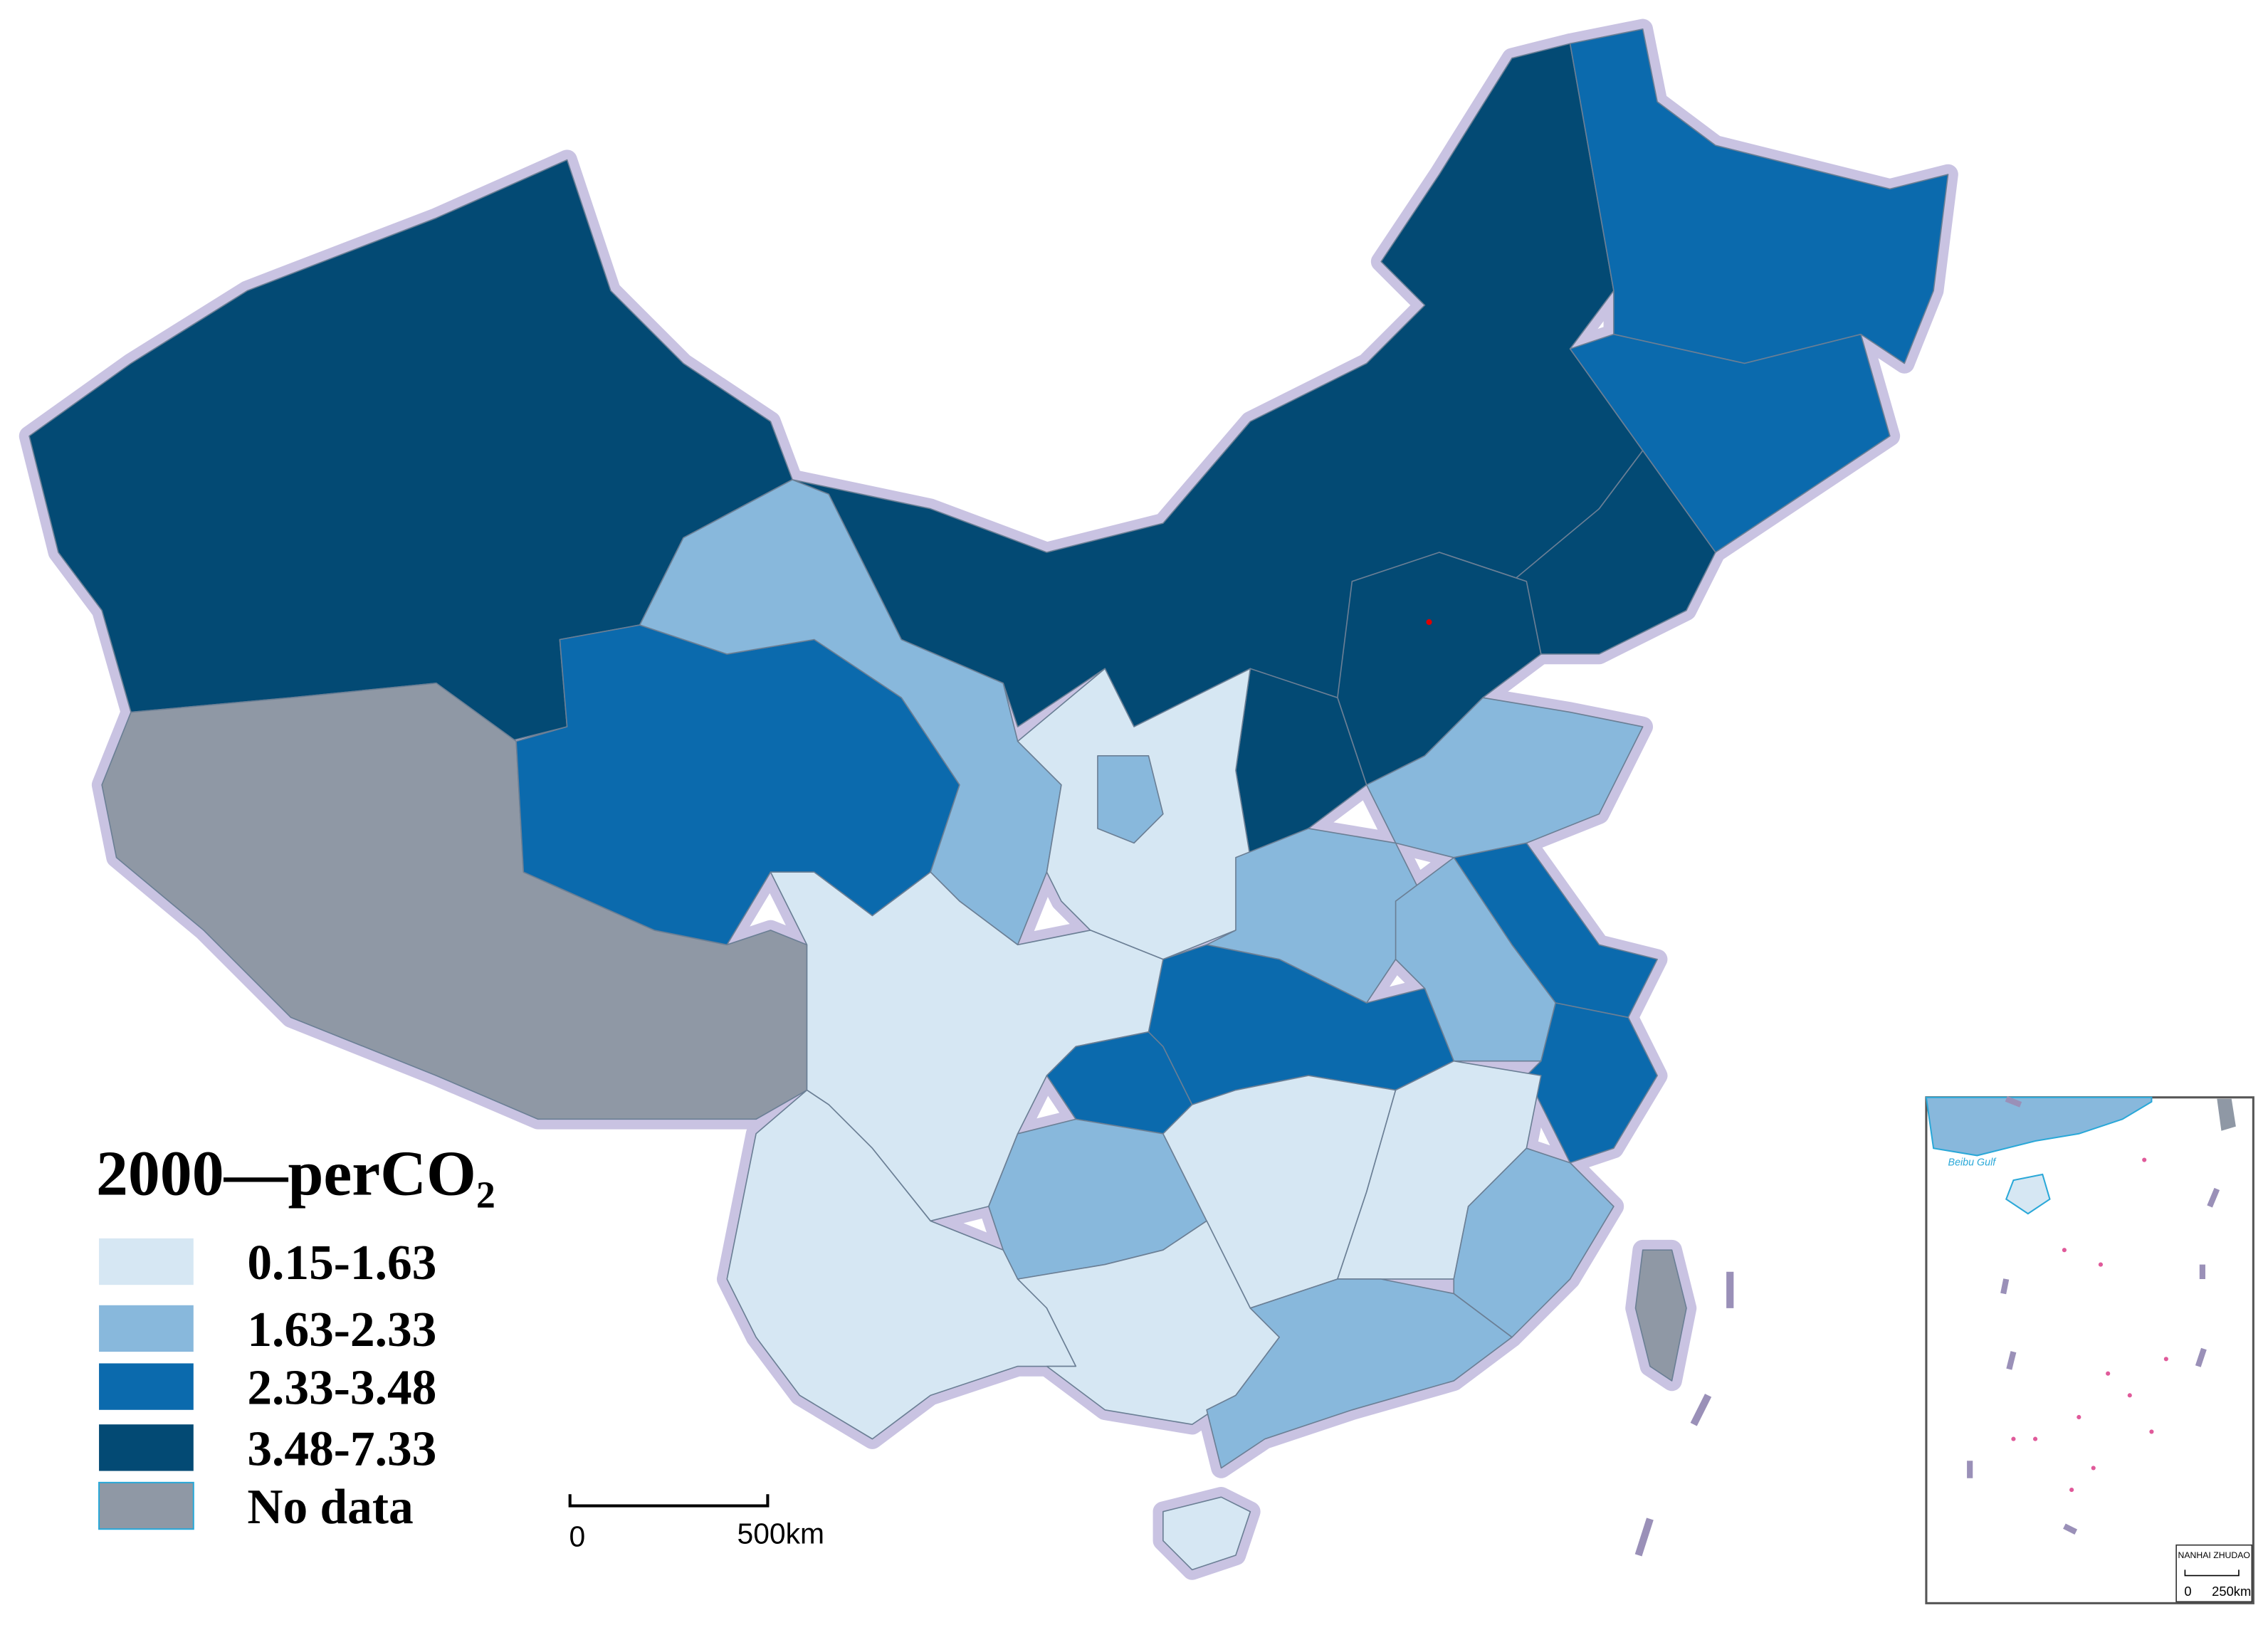 The width and height of the screenshot is (2268, 1625). What do you see at coordinates (1684, 1414) in the screenshot?
I see `sea-dashes` at bounding box center [1684, 1414].